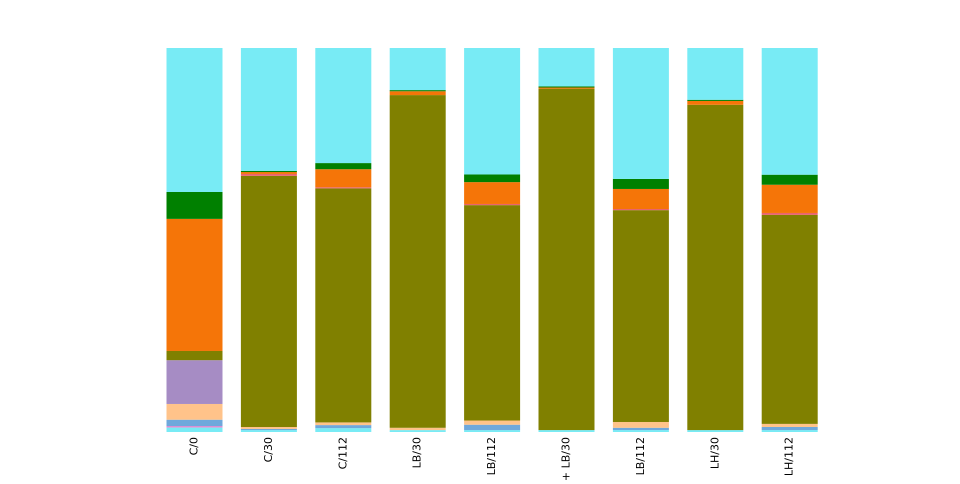  I want to click on x-tick-label: LH/30, so click(714, 453).